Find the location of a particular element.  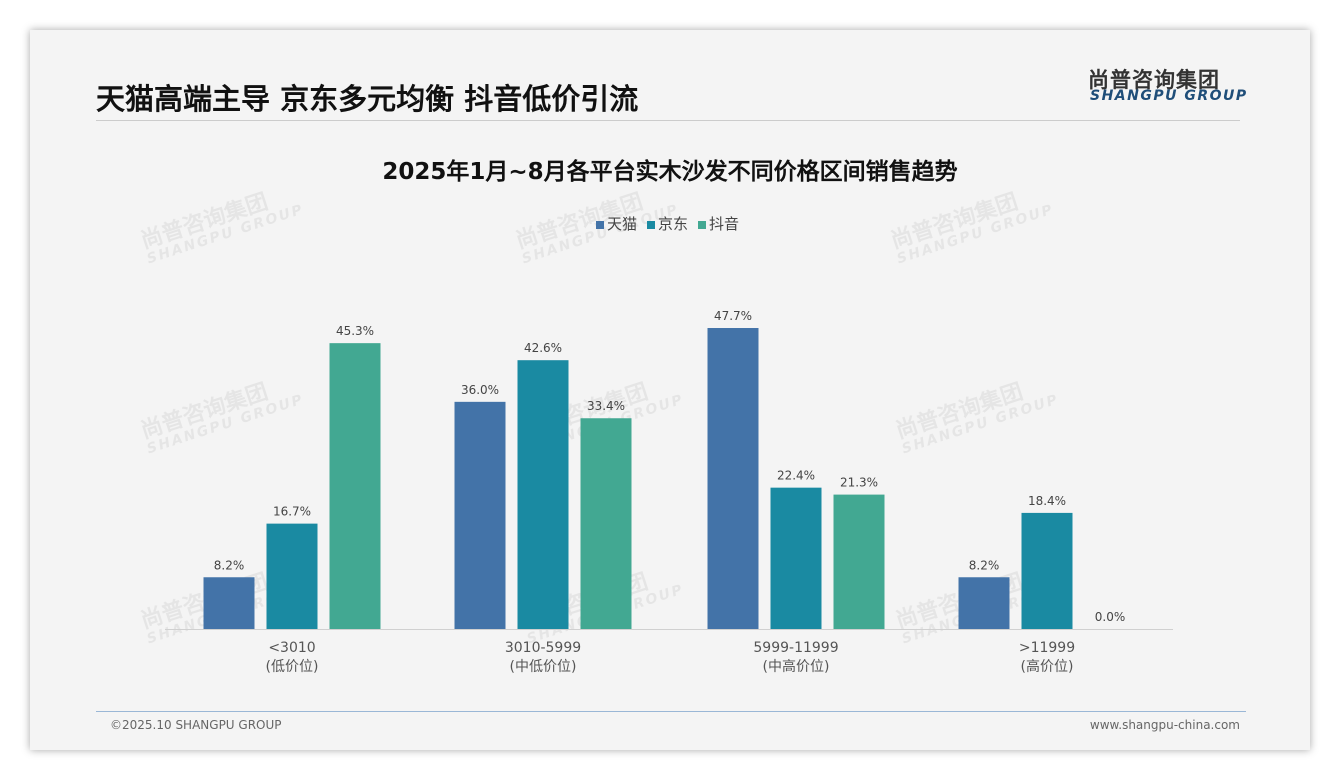

category-label: <3010 is located at coordinates (291, 648).